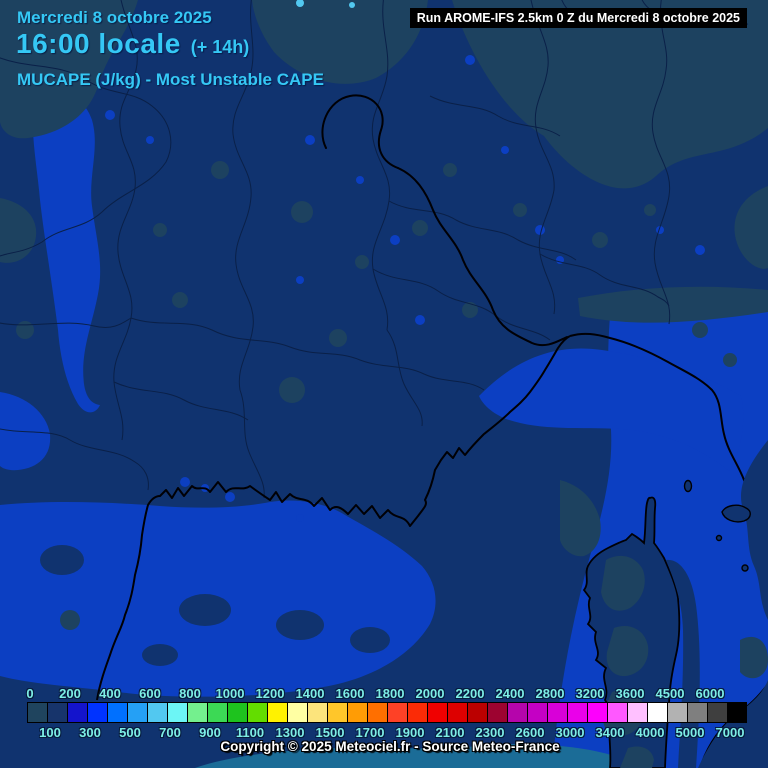 The height and width of the screenshot is (768, 768). I want to click on legend-label: 2000, so click(430, 693).